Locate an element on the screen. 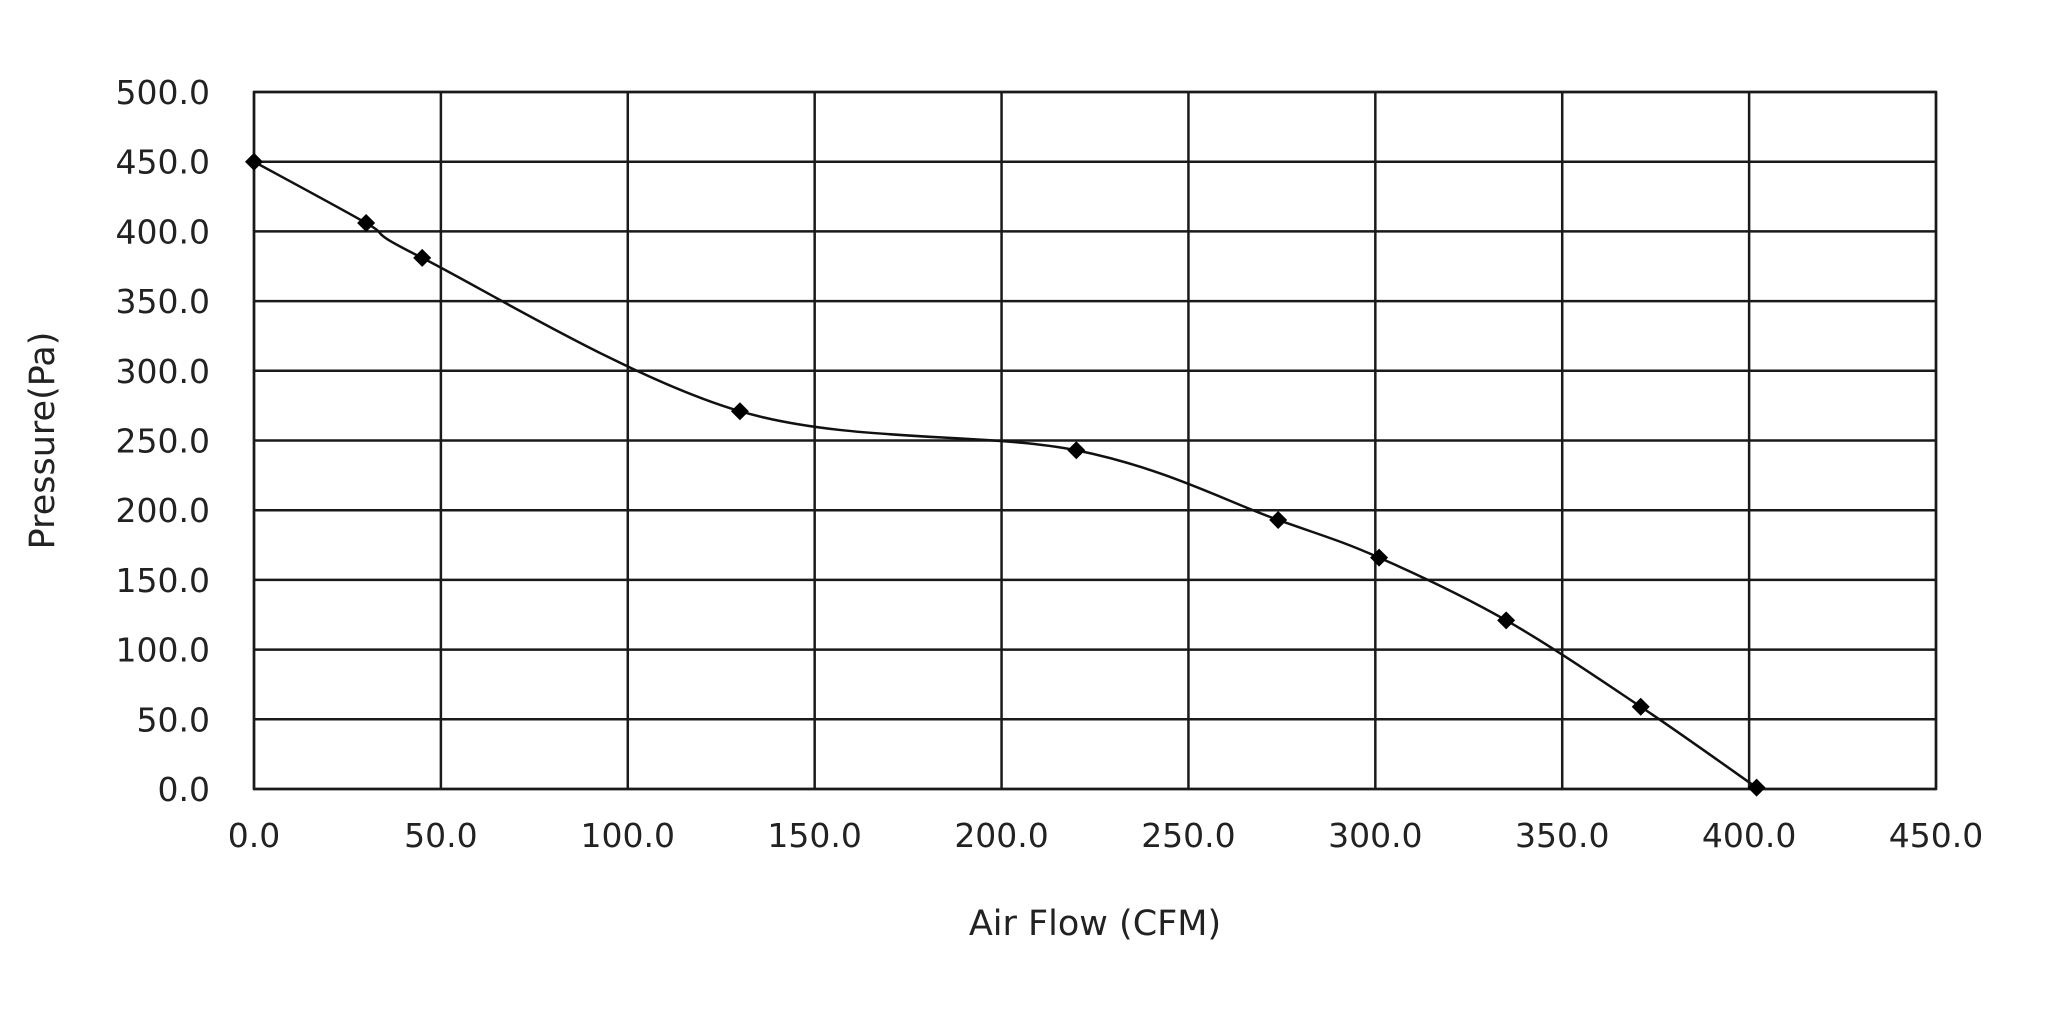 This screenshot has width=2048, height=1024. y-tick-label: 450.0 is located at coordinates (163, 162).